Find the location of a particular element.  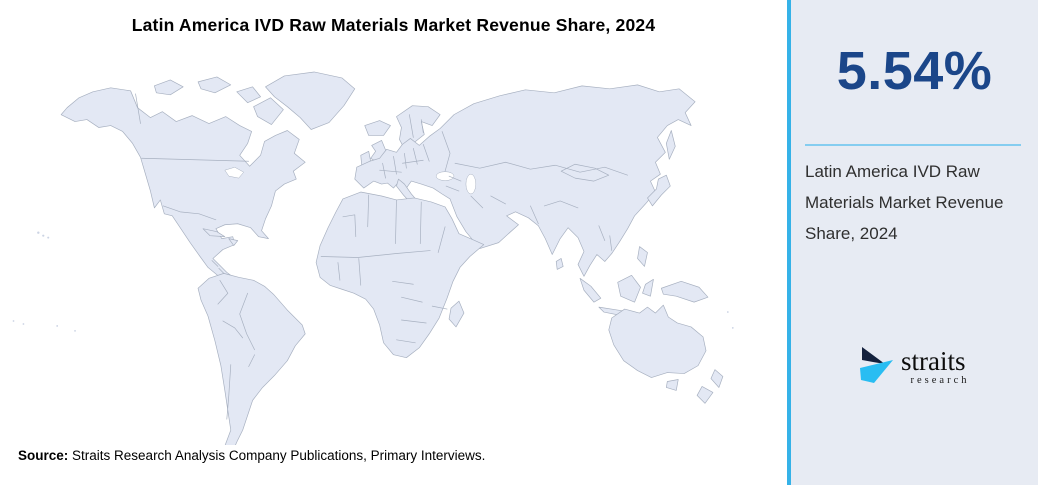

continent-north-america is located at coordinates (183, 186).